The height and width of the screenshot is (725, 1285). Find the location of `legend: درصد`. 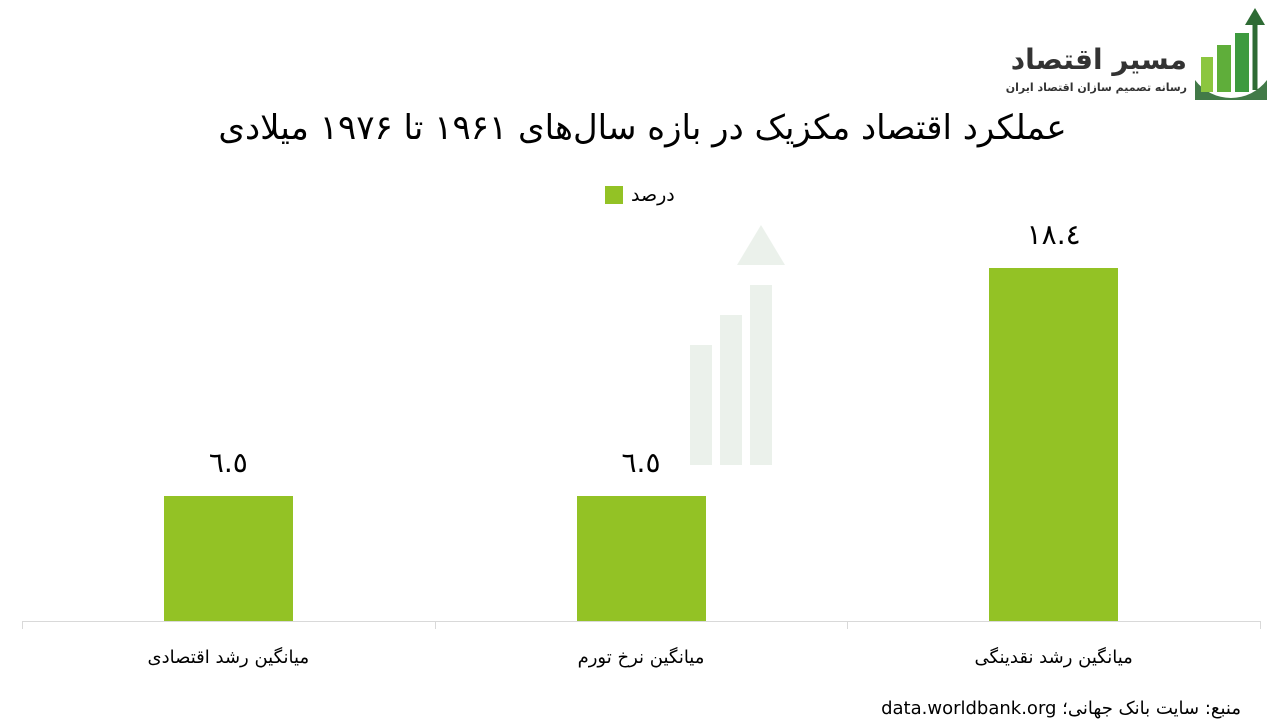

legend: درصد is located at coordinates (640, 195).